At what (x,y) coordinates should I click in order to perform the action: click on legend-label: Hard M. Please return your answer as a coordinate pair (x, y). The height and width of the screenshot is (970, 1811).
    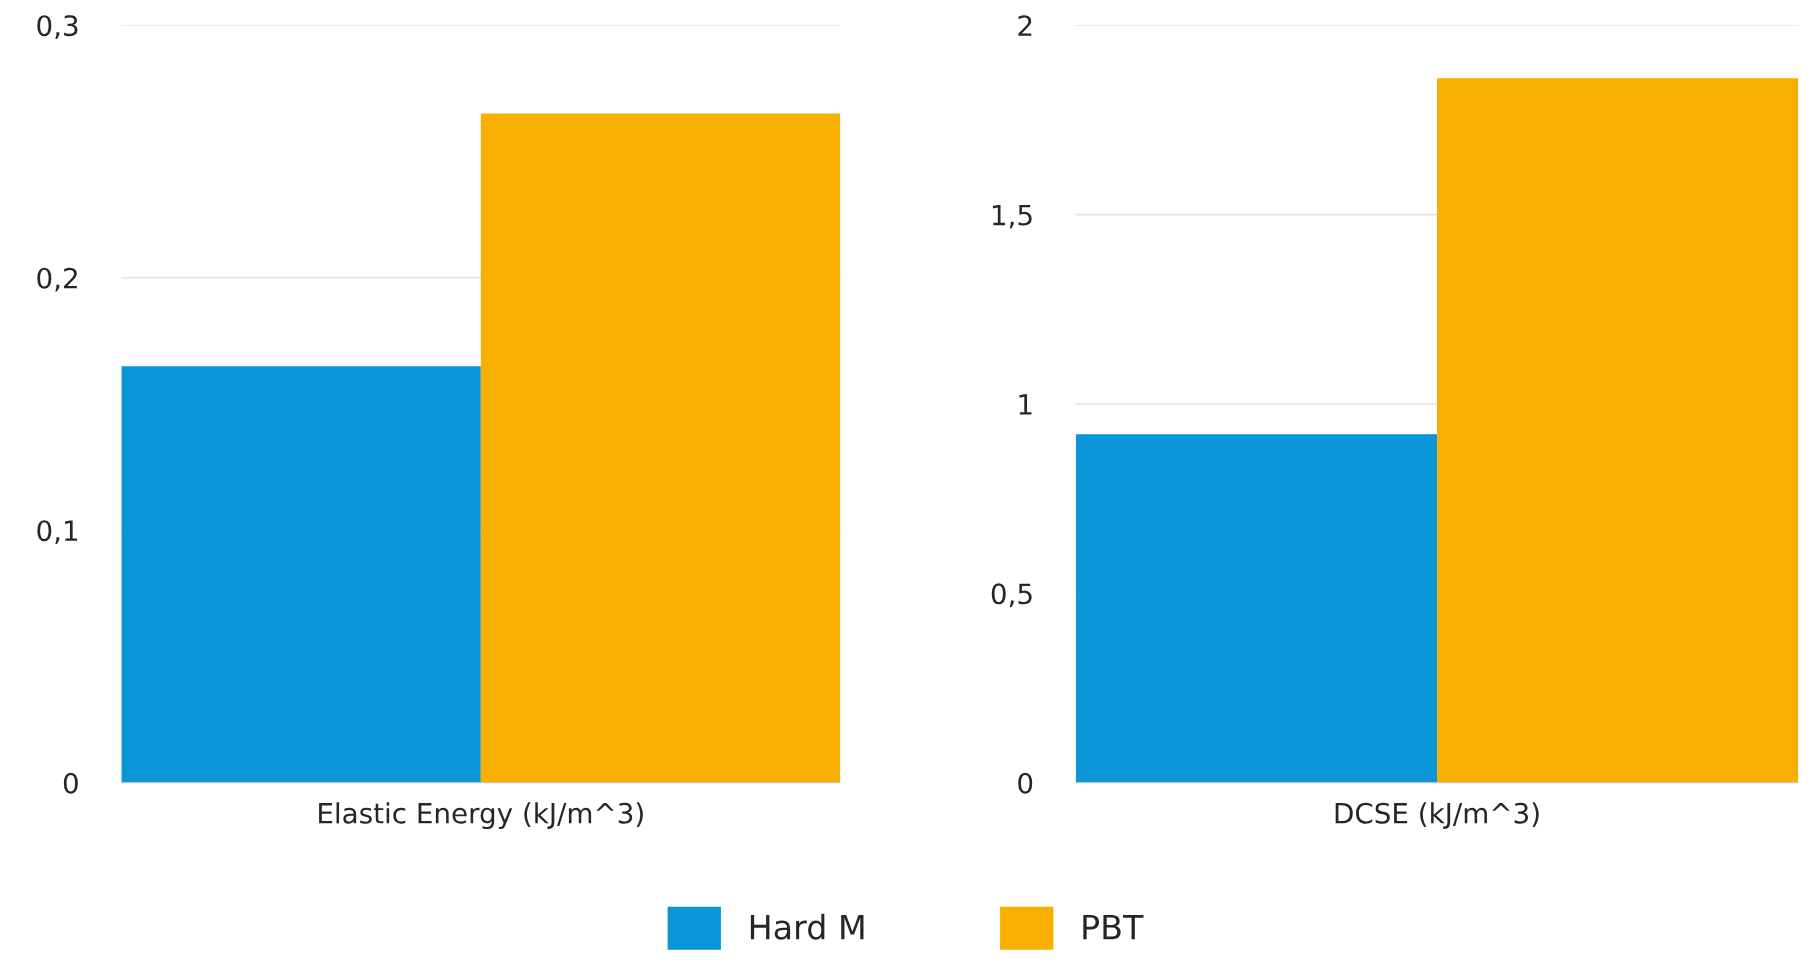
    Looking at the image, I should click on (807, 926).